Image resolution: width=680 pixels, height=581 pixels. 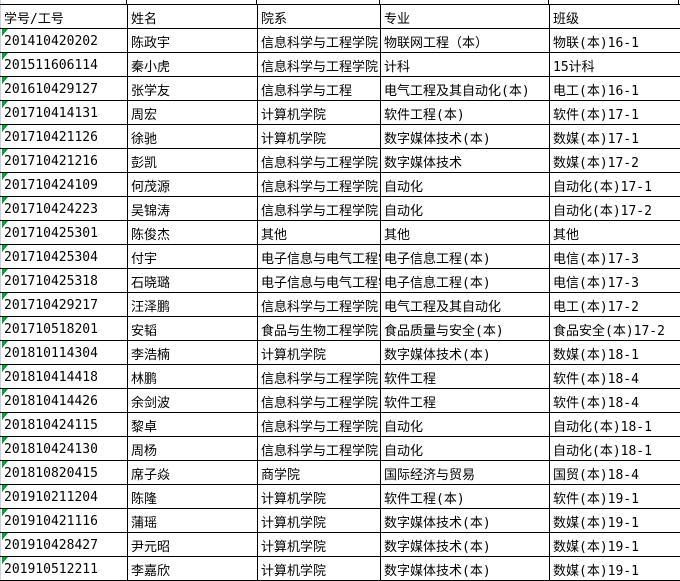 I want to click on cell-name: 李浩楠, so click(x=193, y=353).